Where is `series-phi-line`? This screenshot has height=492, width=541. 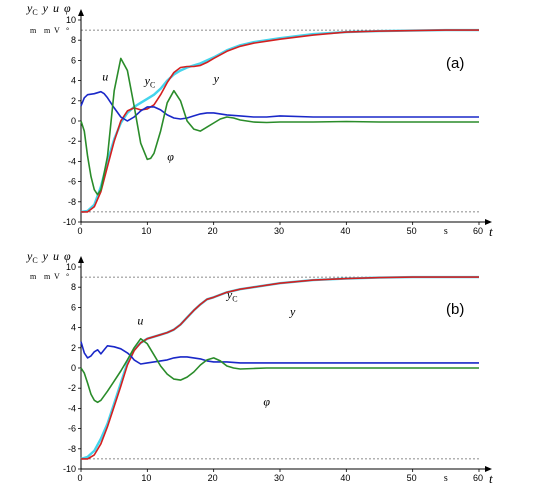 series-phi-line is located at coordinates (279, 370).